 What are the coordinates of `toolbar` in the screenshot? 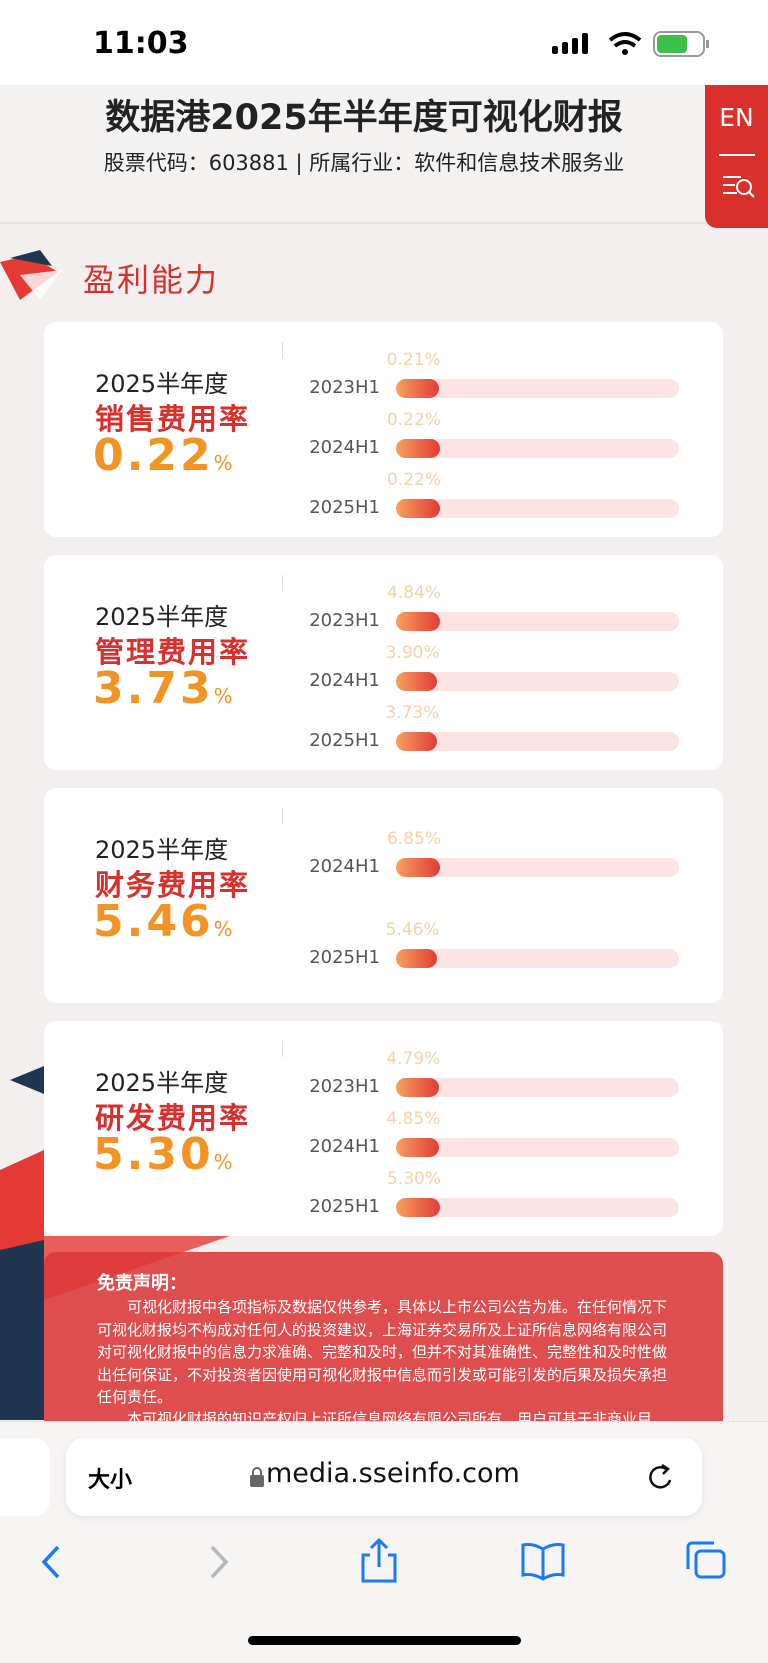 It's located at (383, 1560).